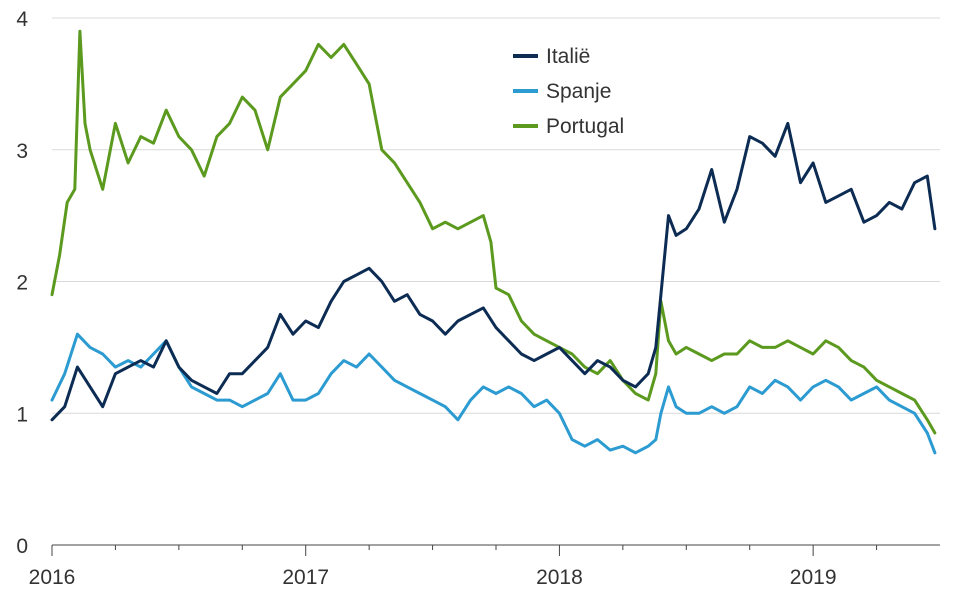  Describe the element at coordinates (22, 414) in the screenshot. I see `y-tick-label-1: 1` at that location.